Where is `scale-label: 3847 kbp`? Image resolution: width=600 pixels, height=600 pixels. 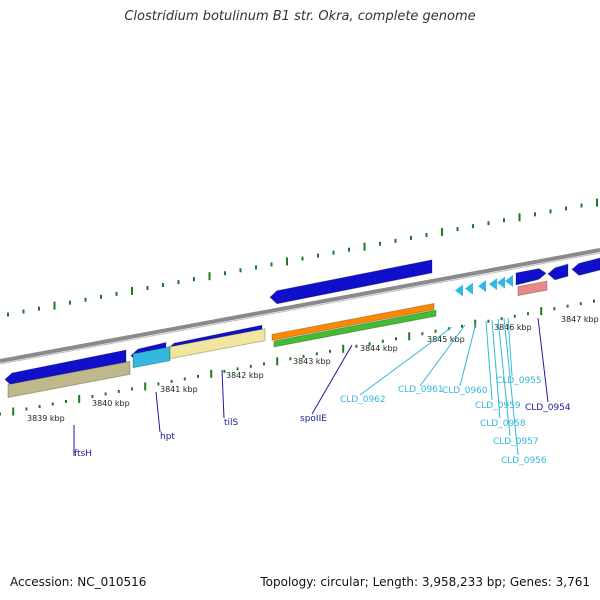 scale-label: 3847 kbp is located at coordinates (580, 319).